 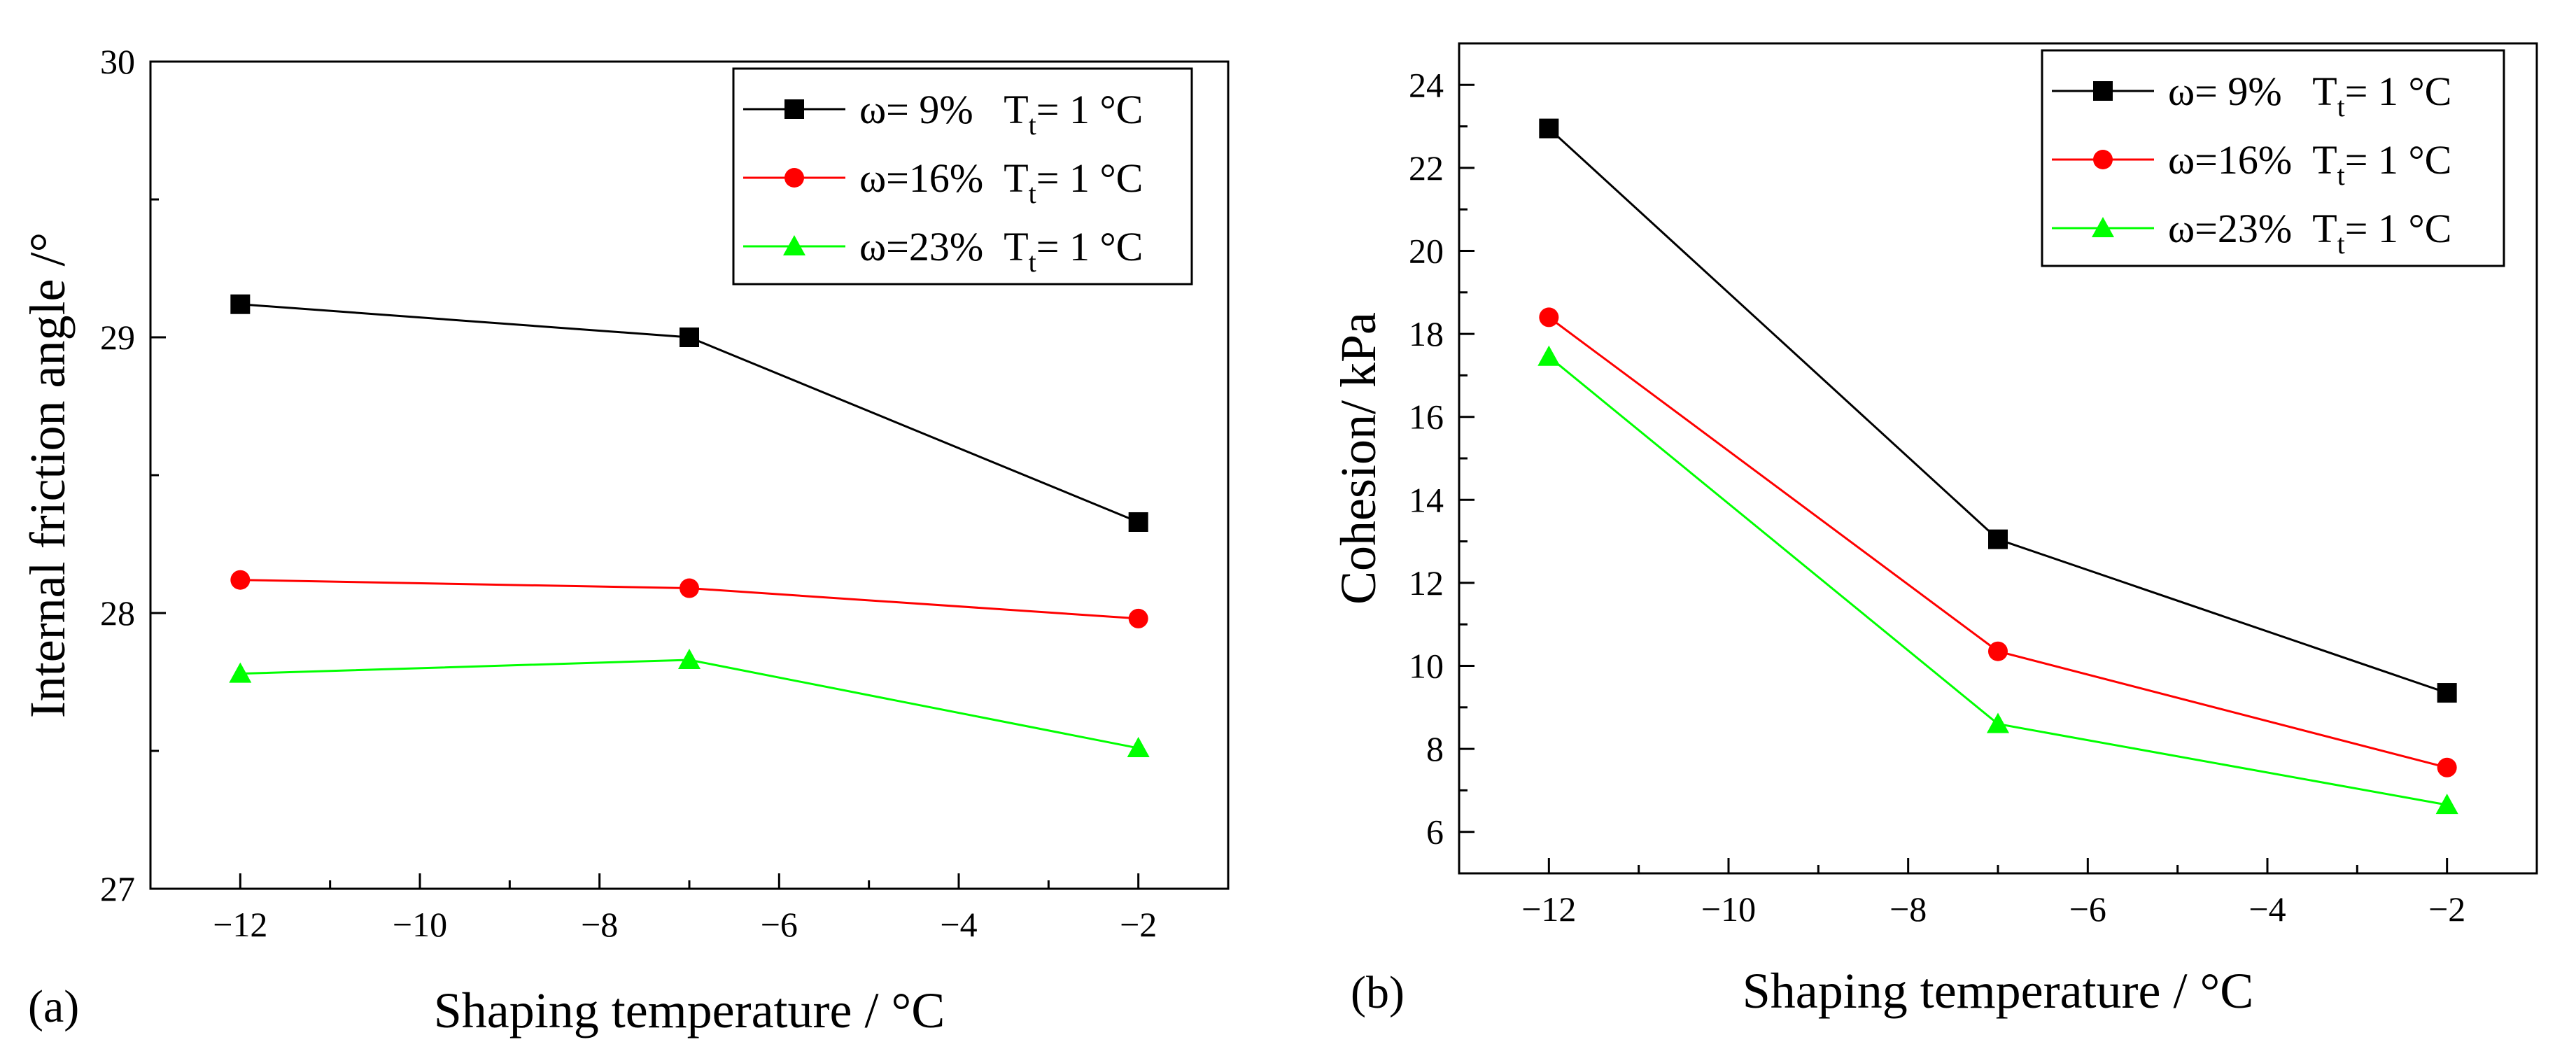 I want to click on y-tick-label: 18, so click(x=1426, y=333).